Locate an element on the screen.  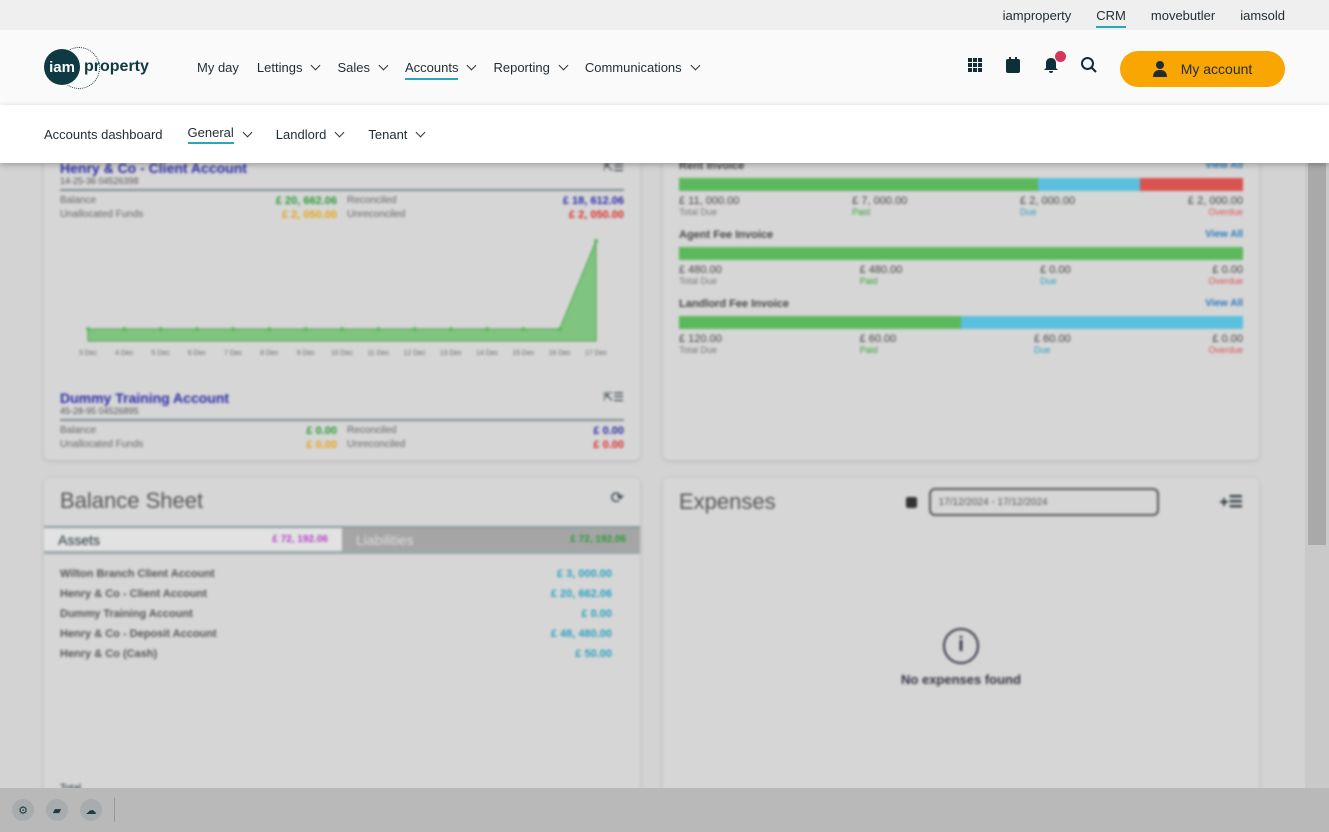
scrollbar-thumb is located at coordinates (1317, 354).